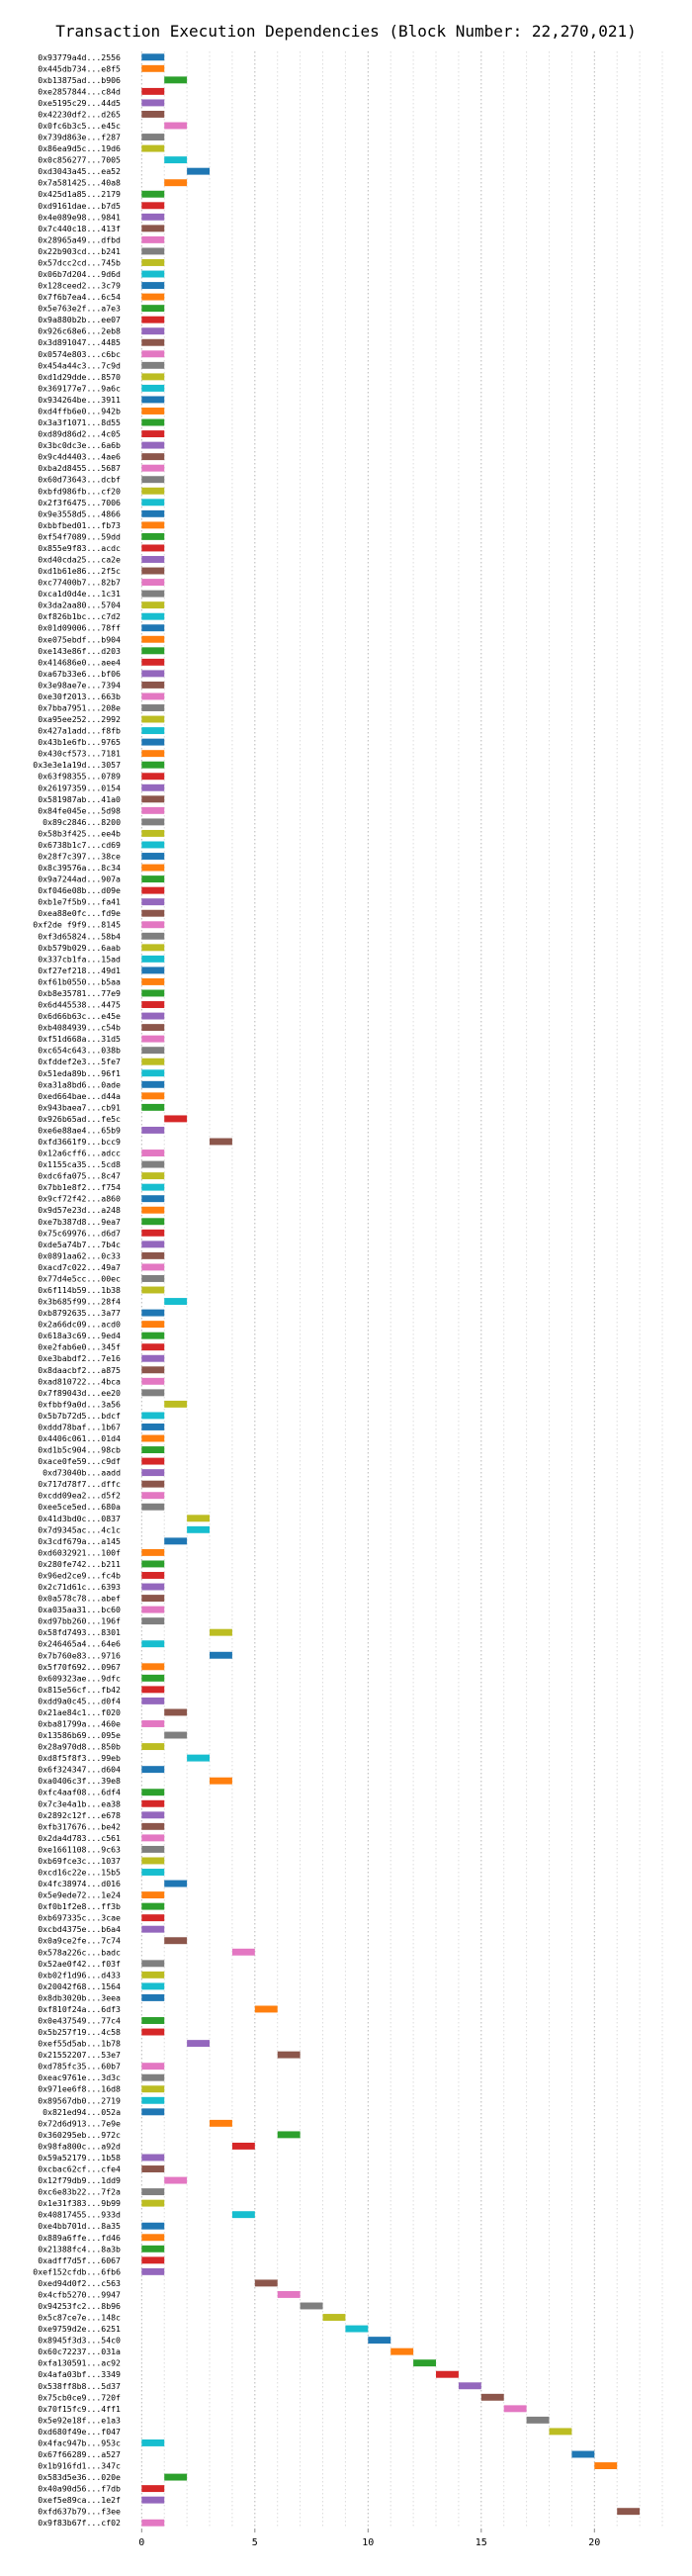  Describe the element at coordinates (80, 936) in the screenshot. I see `y-tick-label: 0xf3d65824...58b4` at that location.